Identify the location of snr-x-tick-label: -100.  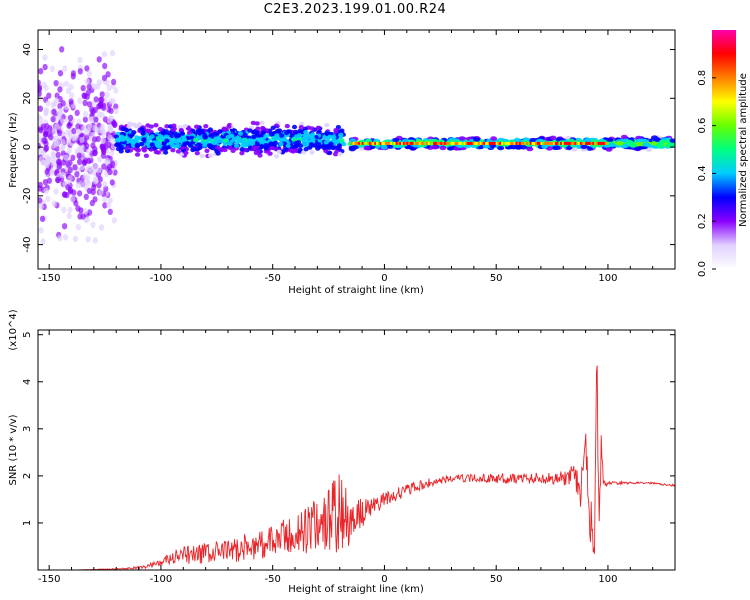
(161, 579).